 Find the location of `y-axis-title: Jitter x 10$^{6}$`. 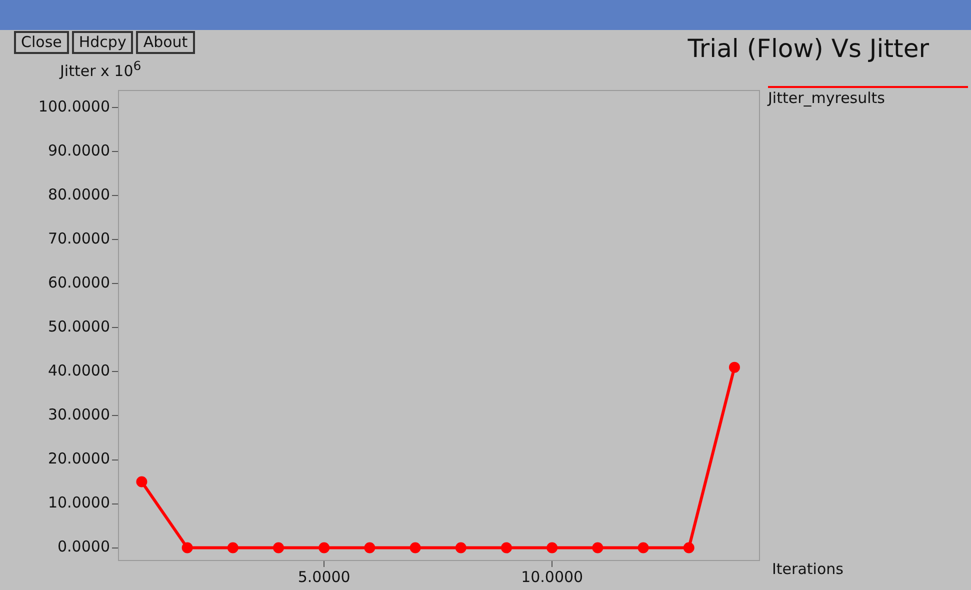

y-axis-title: Jitter x 10$^{6}$ is located at coordinates (101, 69).